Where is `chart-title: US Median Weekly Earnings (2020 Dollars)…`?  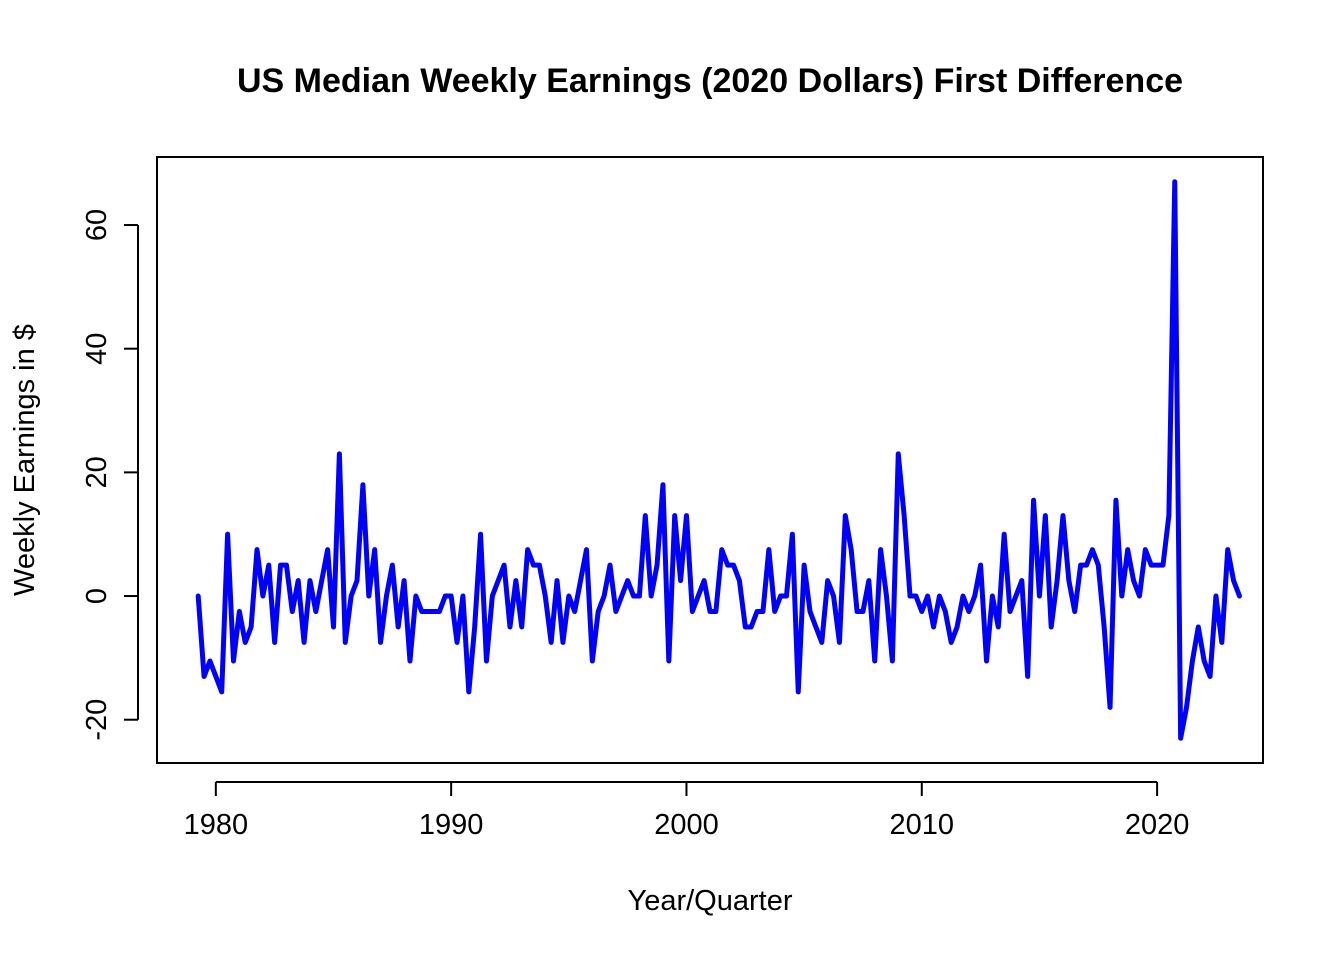
chart-title: US Median Weekly Earnings (2020 Dollars)… is located at coordinates (710, 81).